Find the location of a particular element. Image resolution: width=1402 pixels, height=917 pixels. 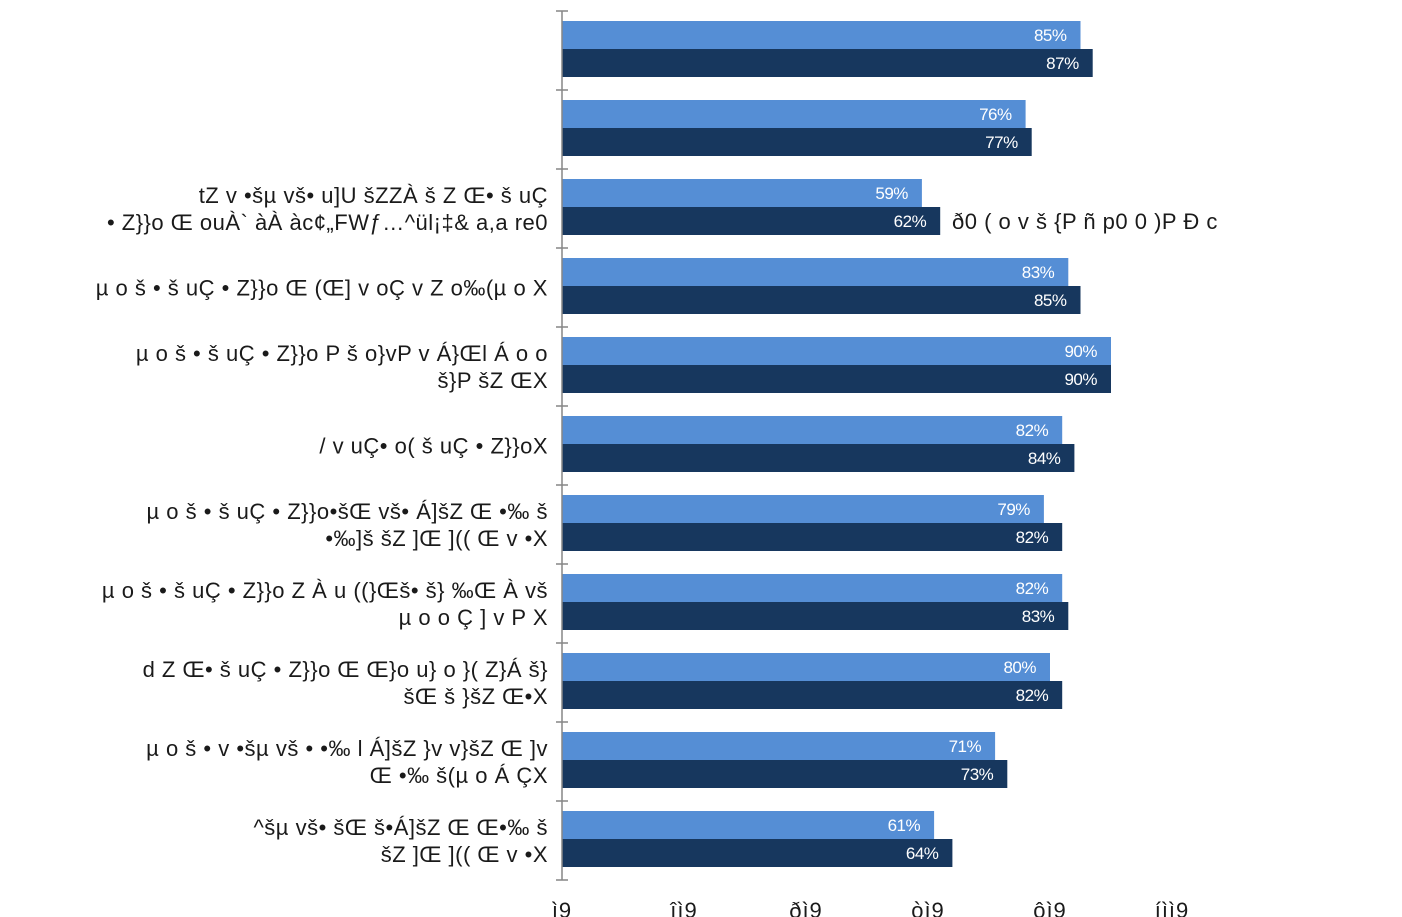

category-label-8: µ o o Ç ] v P X is located at coordinates (473, 617).